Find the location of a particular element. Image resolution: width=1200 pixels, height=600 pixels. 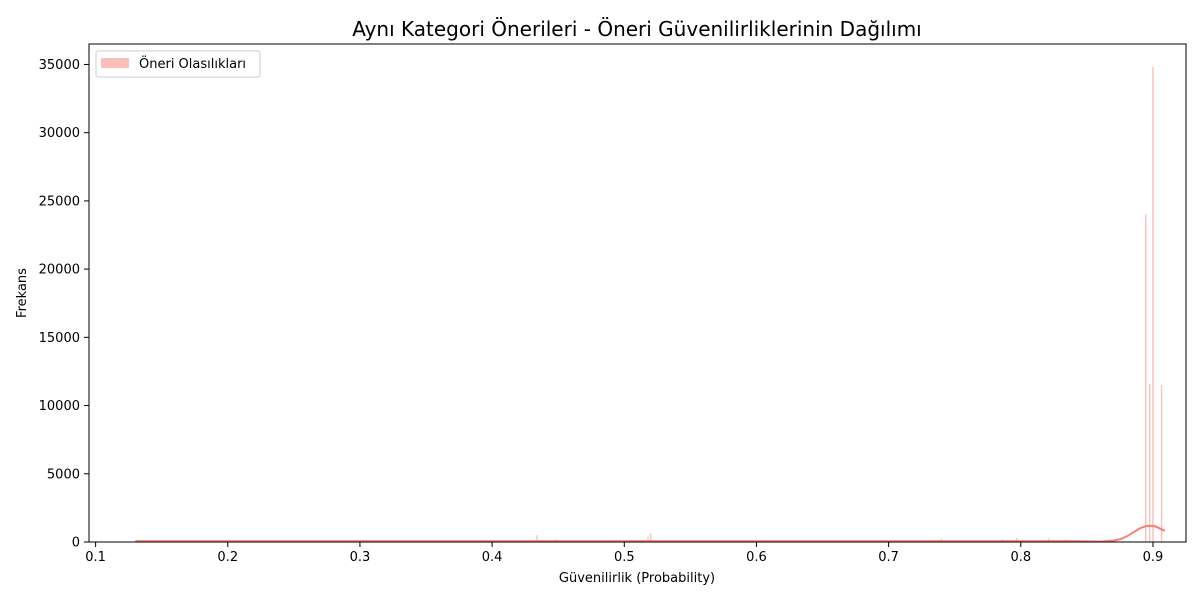

y-tick-label: 0 is located at coordinates (76, 543).